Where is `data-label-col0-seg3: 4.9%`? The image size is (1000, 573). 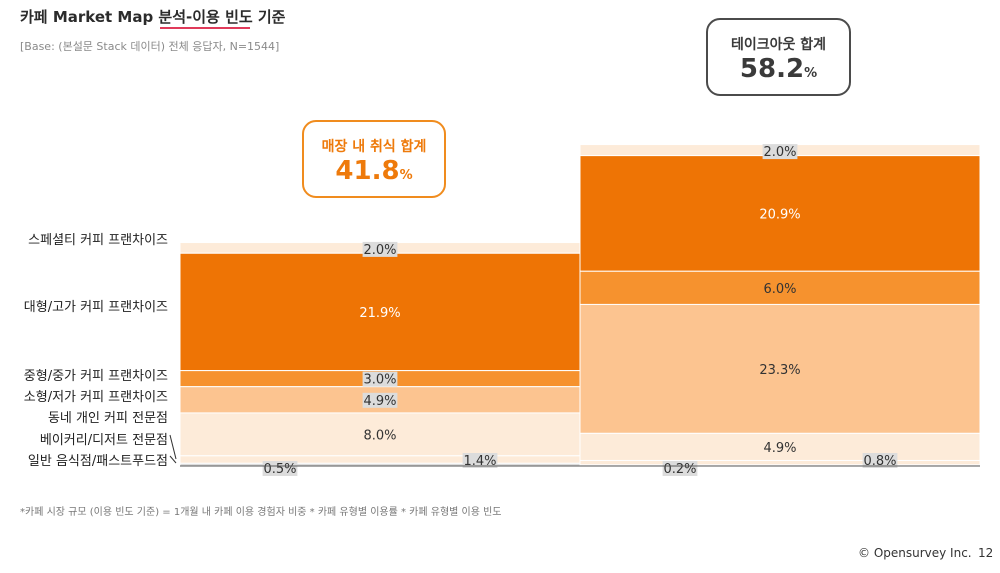
data-label-col0-seg3: 4.9% is located at coordinates (379, 401).